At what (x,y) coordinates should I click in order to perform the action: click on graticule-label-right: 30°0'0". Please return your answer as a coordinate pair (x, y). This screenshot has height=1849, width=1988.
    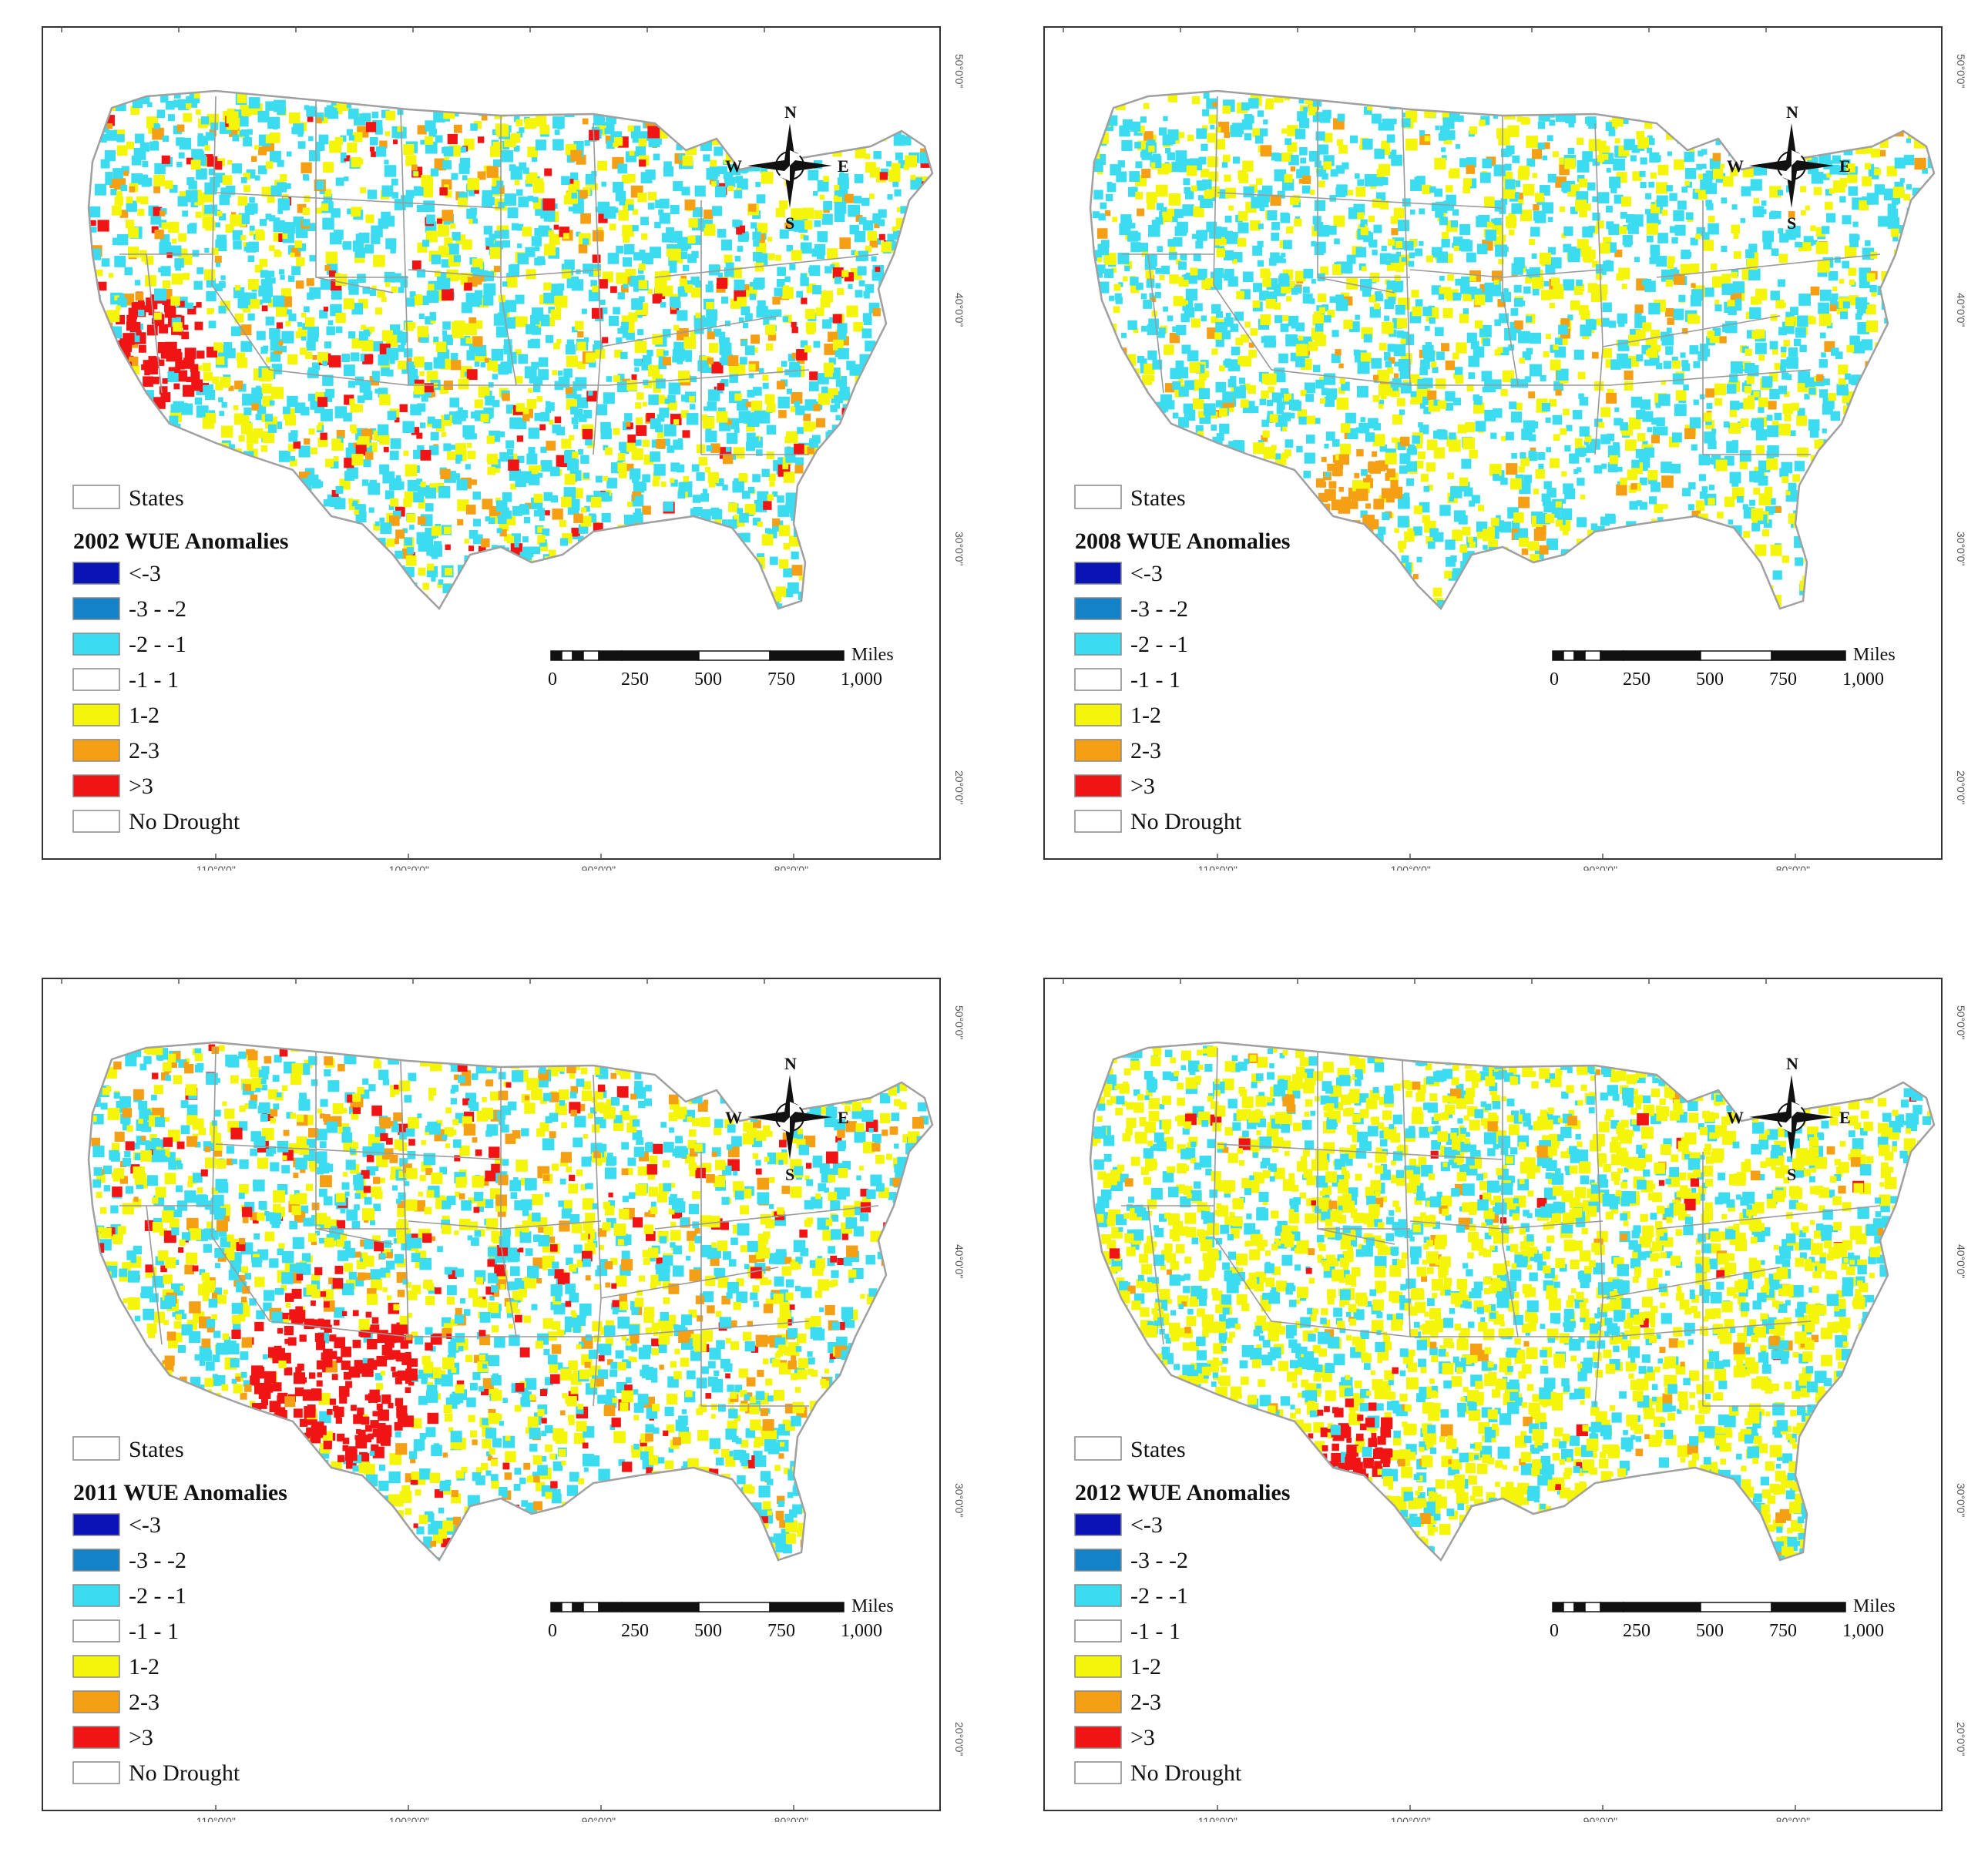
    Looking at the image, I should click on (959, 548).